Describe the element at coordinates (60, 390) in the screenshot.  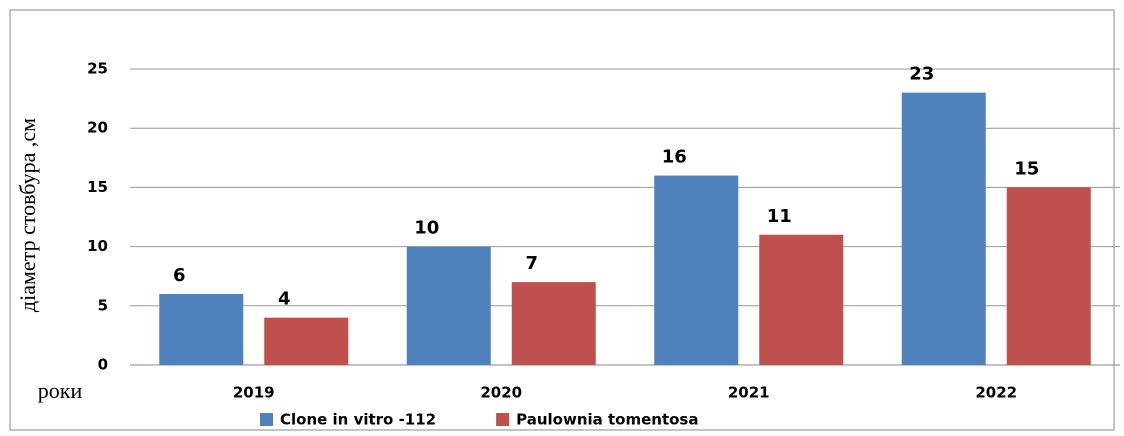
I see `x-axis-label: роки` at that location.